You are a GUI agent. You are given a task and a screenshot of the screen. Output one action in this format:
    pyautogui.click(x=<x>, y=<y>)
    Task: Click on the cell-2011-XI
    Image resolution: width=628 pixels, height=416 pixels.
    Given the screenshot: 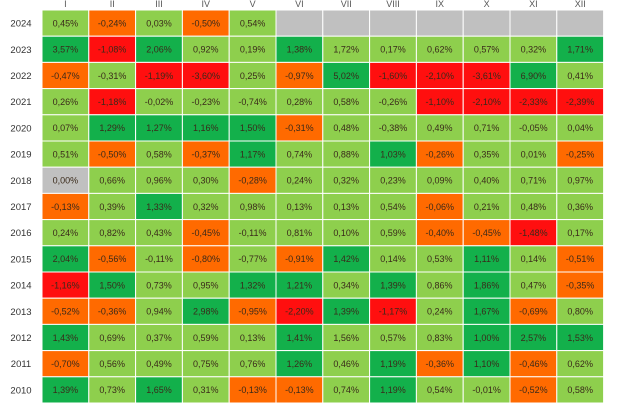 What is the action you would take?
    pyautogui.click(x=533, y=364)
    